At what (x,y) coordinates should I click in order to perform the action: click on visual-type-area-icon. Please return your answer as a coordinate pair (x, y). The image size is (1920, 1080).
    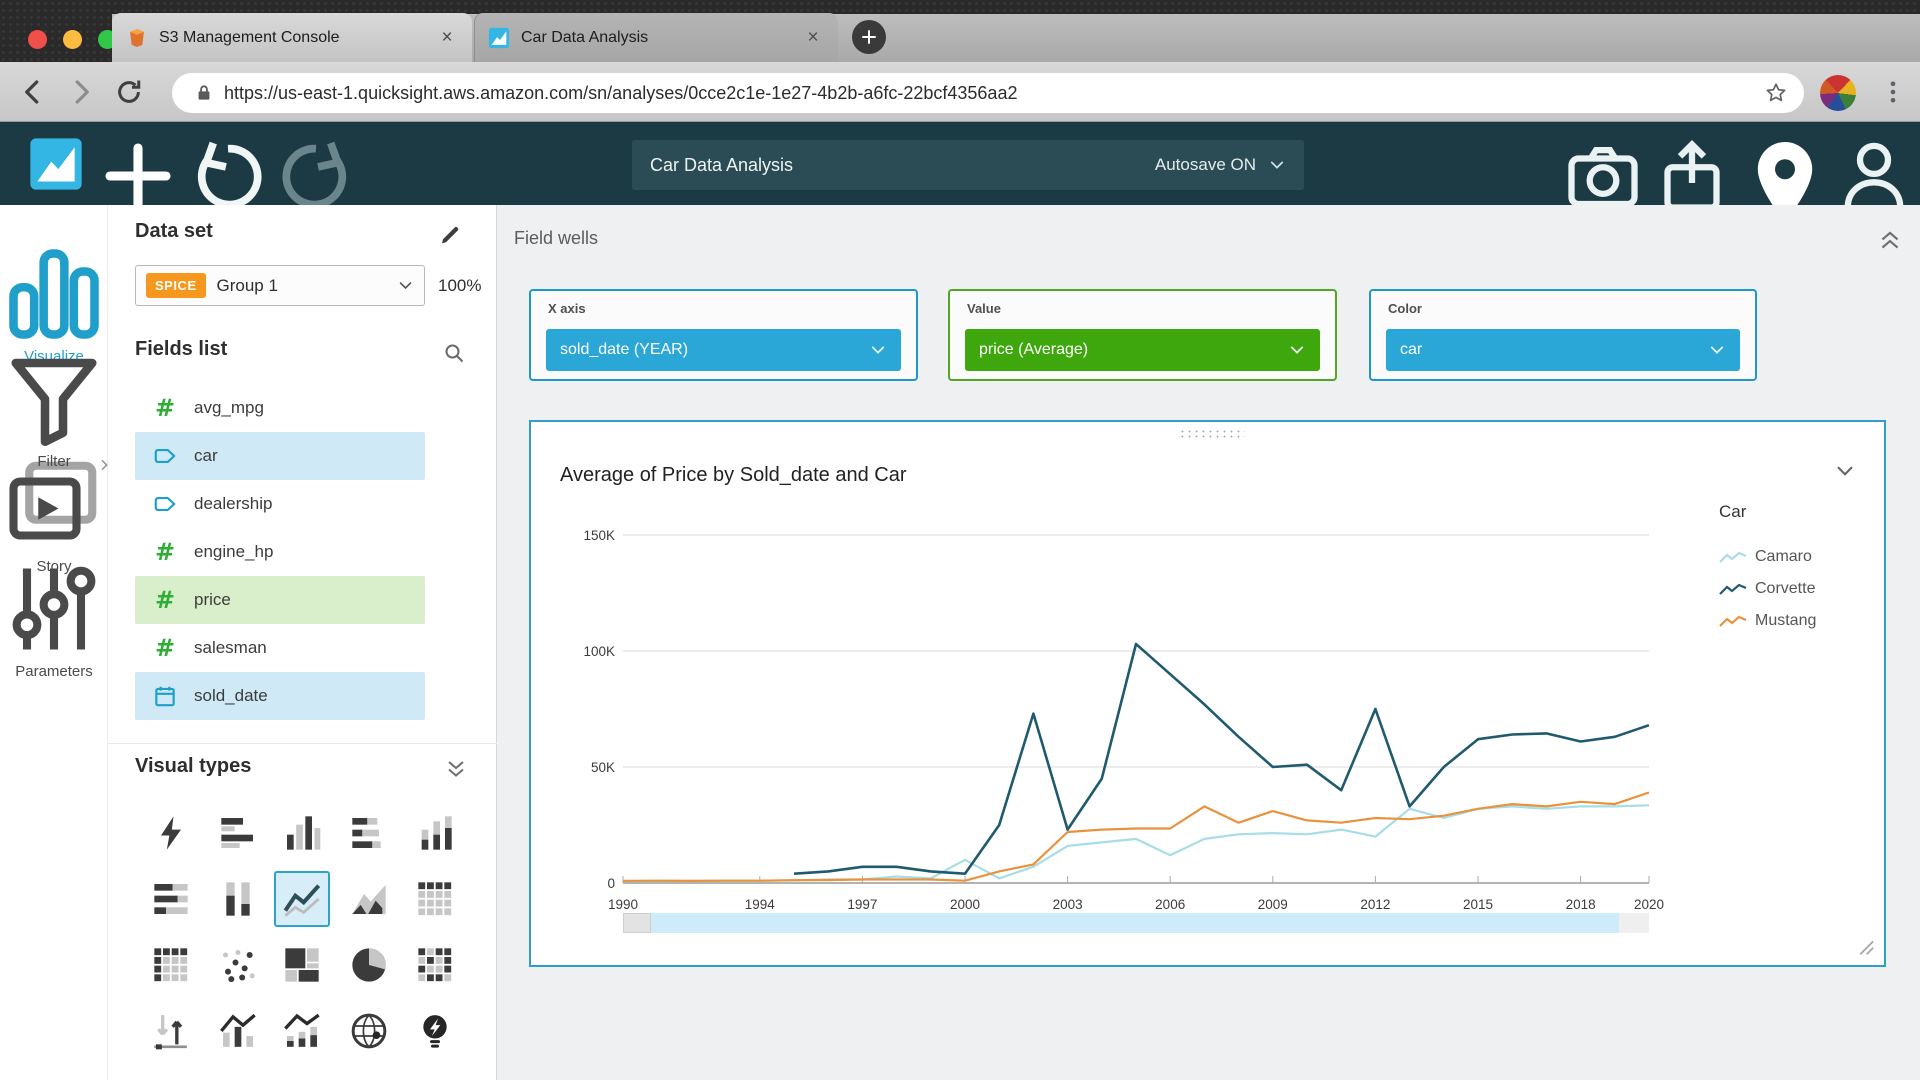
    Looking at the image, I should click on (369, 899).